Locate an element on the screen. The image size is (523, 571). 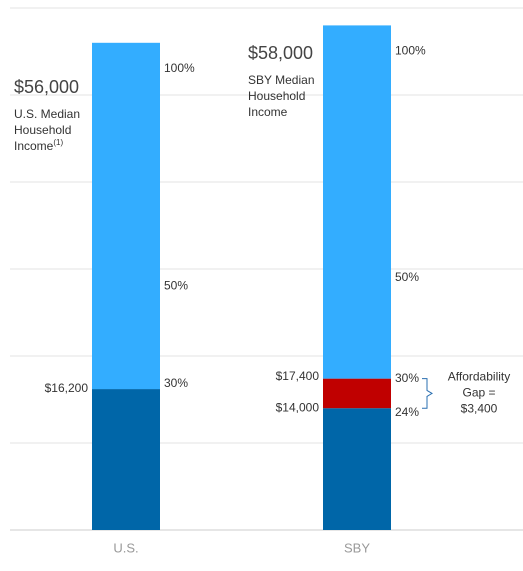
caption-line: U.S. Median is located at coordinates (47, 114).